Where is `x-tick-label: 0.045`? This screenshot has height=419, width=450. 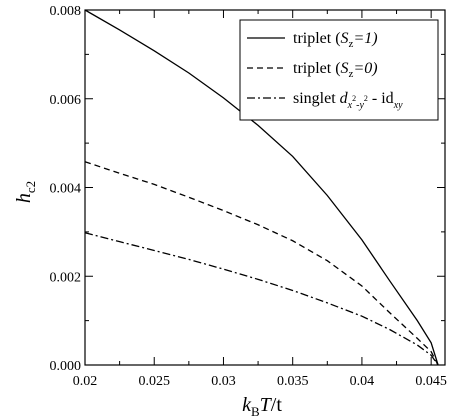
x-tick-label: 0.045 is located at coordinates (431, 381).